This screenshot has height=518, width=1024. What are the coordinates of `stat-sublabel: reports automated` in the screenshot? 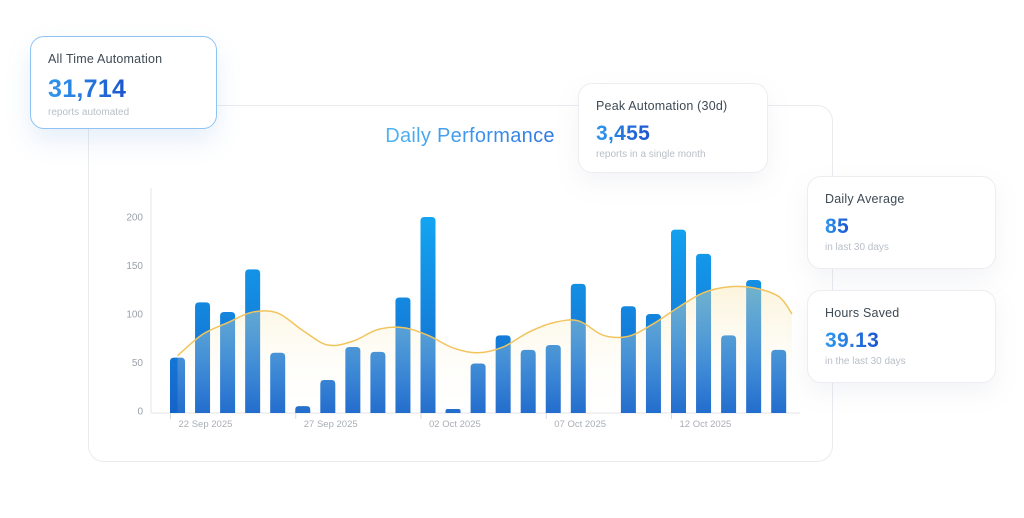 It's located at (89, 112).